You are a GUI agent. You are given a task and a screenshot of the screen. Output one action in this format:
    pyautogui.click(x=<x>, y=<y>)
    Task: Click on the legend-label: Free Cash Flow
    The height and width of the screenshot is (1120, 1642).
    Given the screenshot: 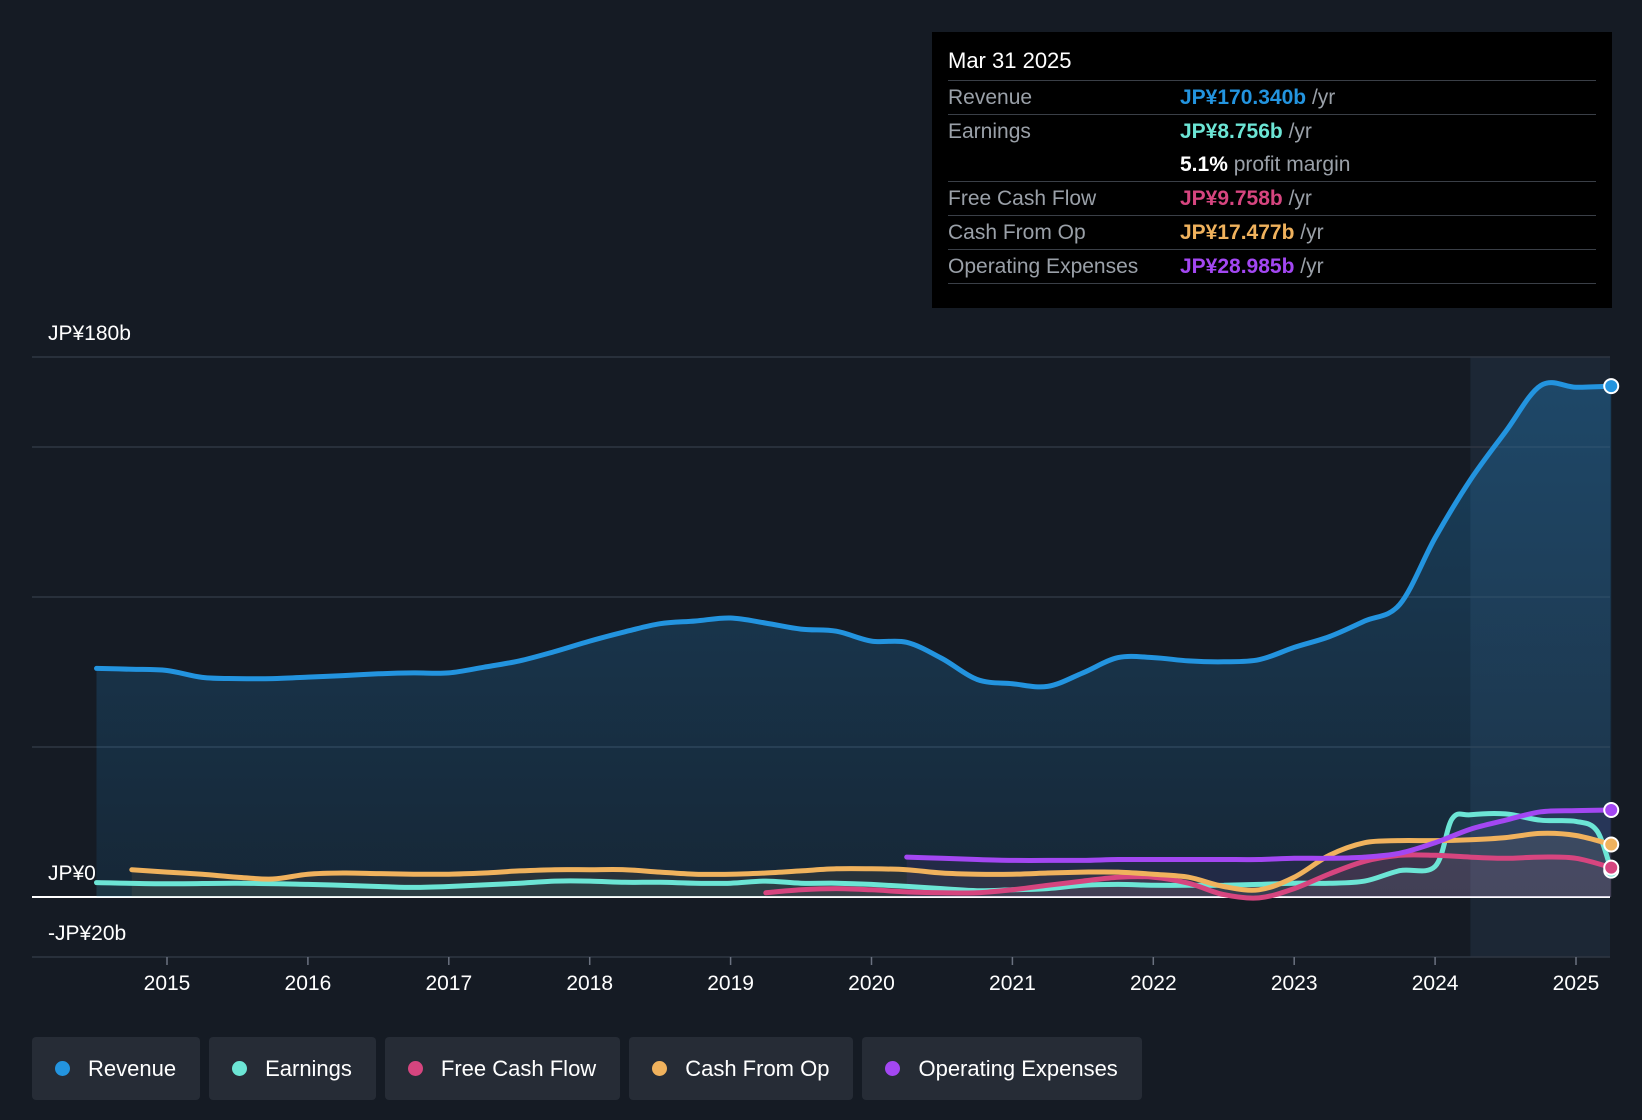 What is the action you would take?
    pyautogui.click(x=518, y=1068)
    